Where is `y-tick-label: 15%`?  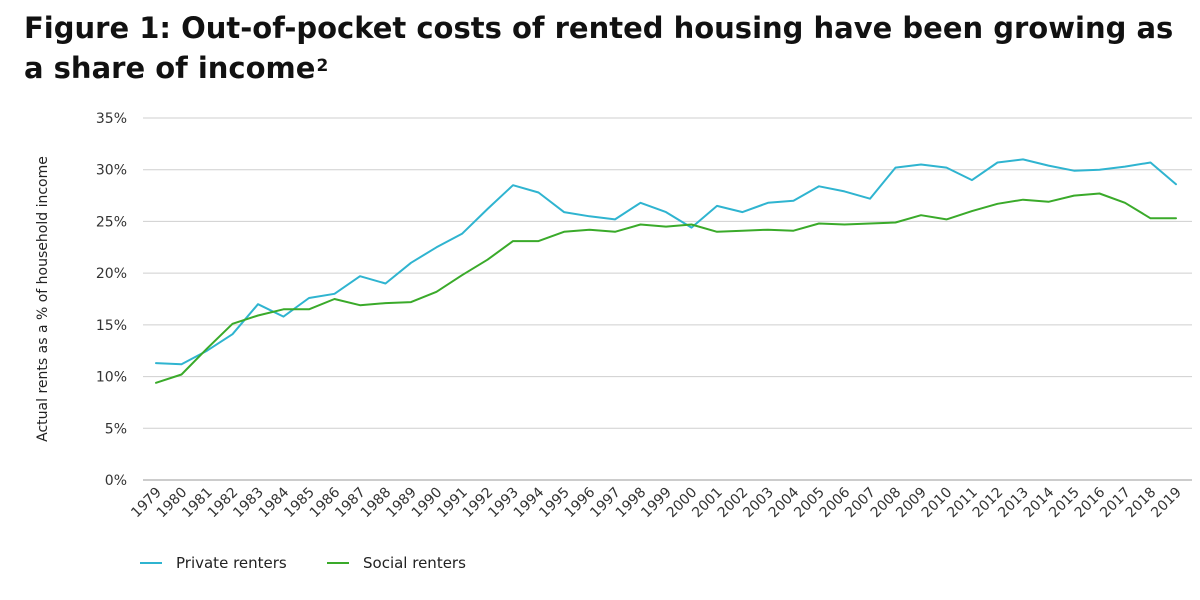 y-tick-label: 15% is located at coordinates (111, 326).